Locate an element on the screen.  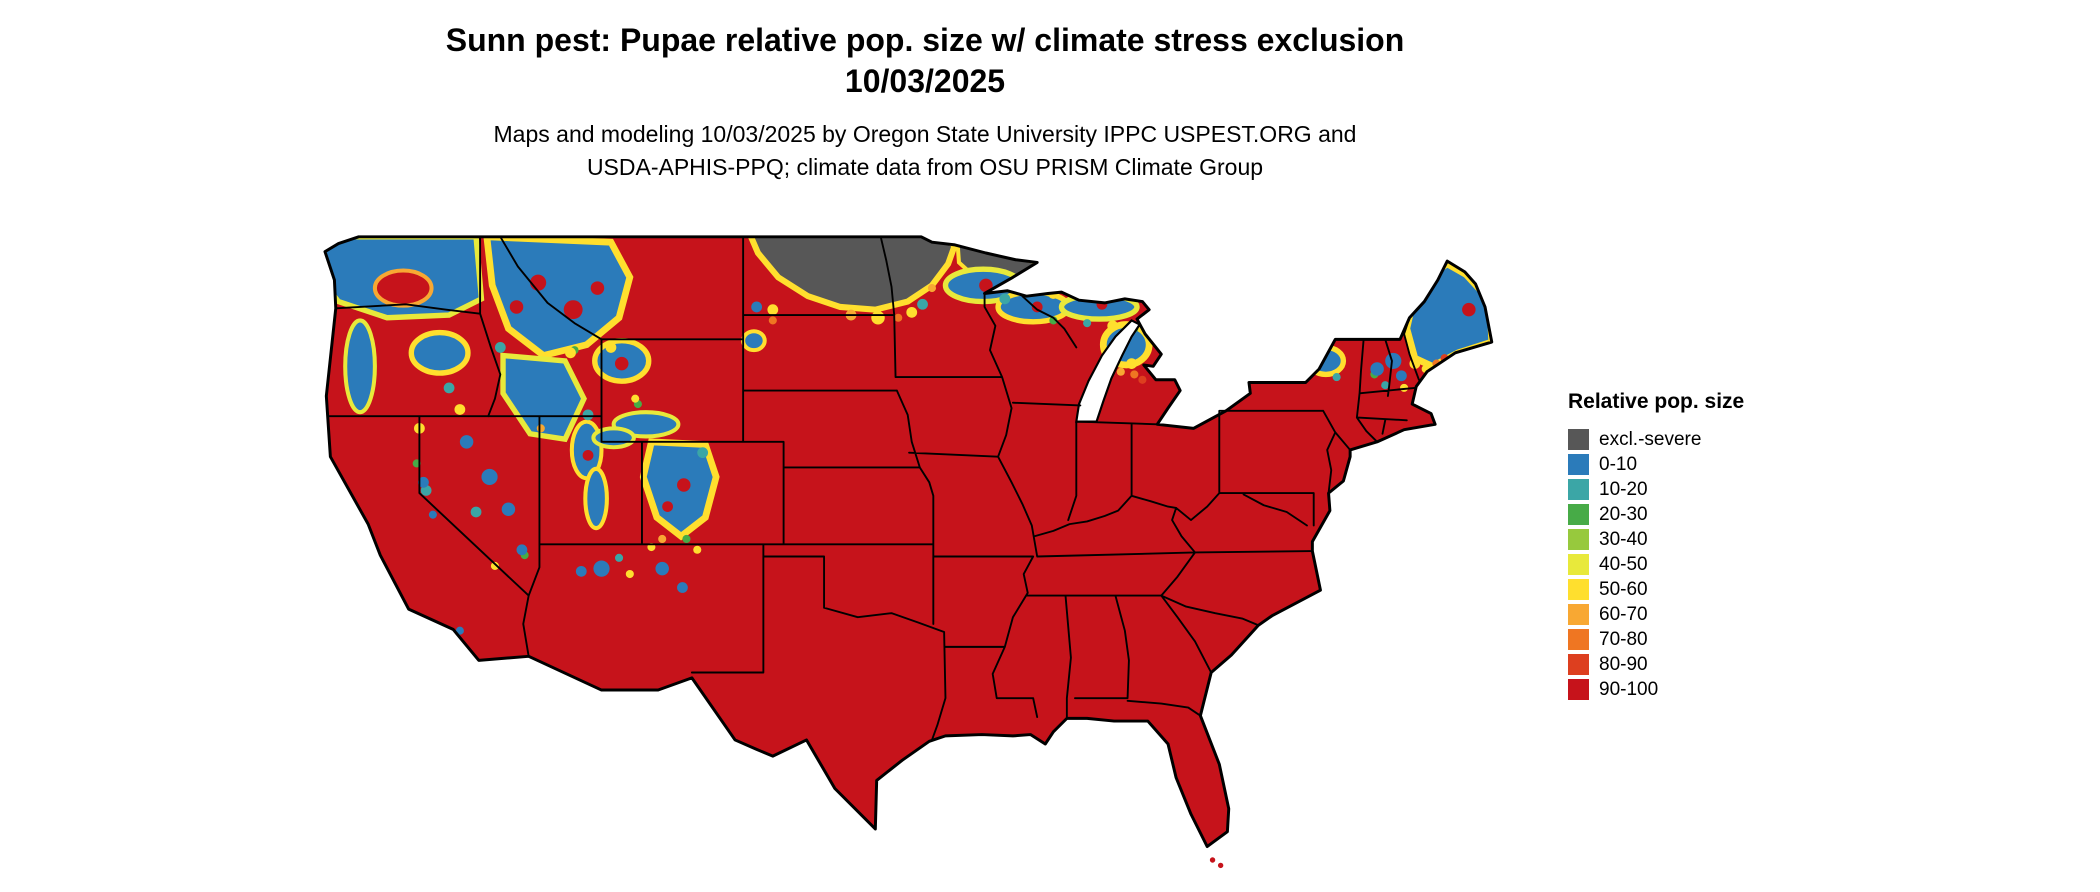
legend-item: 70-80 is located at coordinates (1656, 639).